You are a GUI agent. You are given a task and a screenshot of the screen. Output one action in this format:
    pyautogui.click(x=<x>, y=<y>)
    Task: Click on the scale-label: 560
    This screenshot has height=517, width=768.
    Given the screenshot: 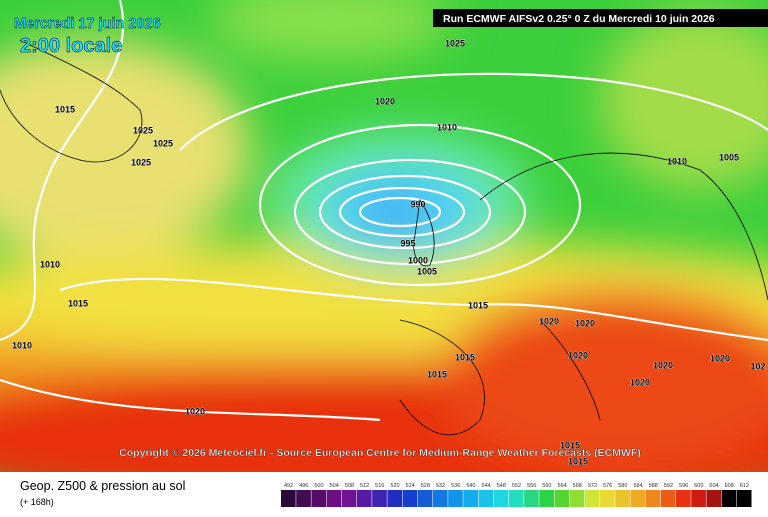 What is the action you would take?
    pyautogui.click(x=546, y=486)
    